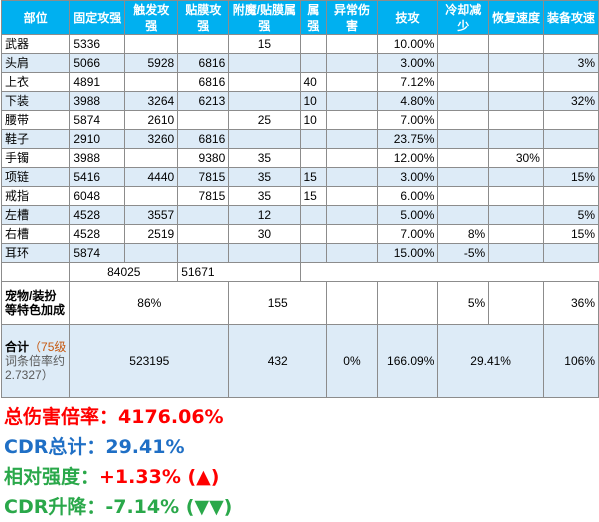 The image size is (599, 522). I want to click on total-label-line2: 词条倍率约, so click(35, 361).